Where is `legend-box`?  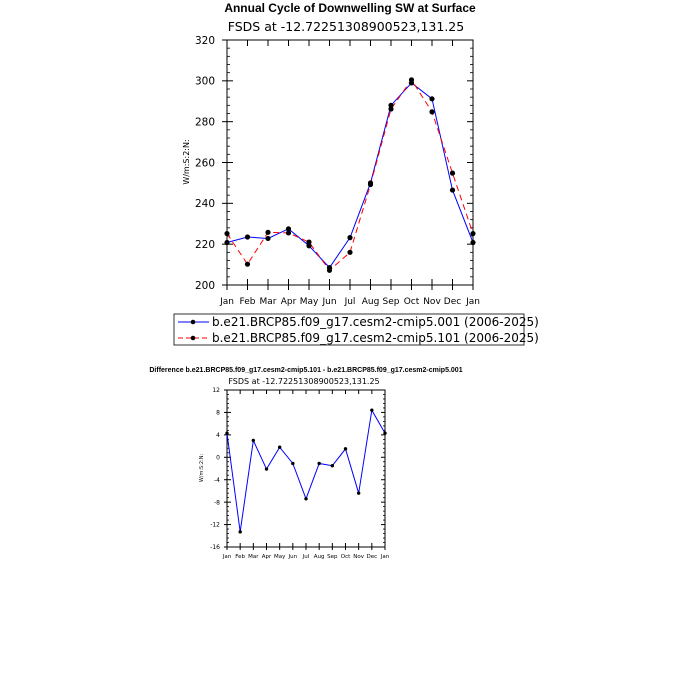 legend-box is located at coordinates (349, 329).